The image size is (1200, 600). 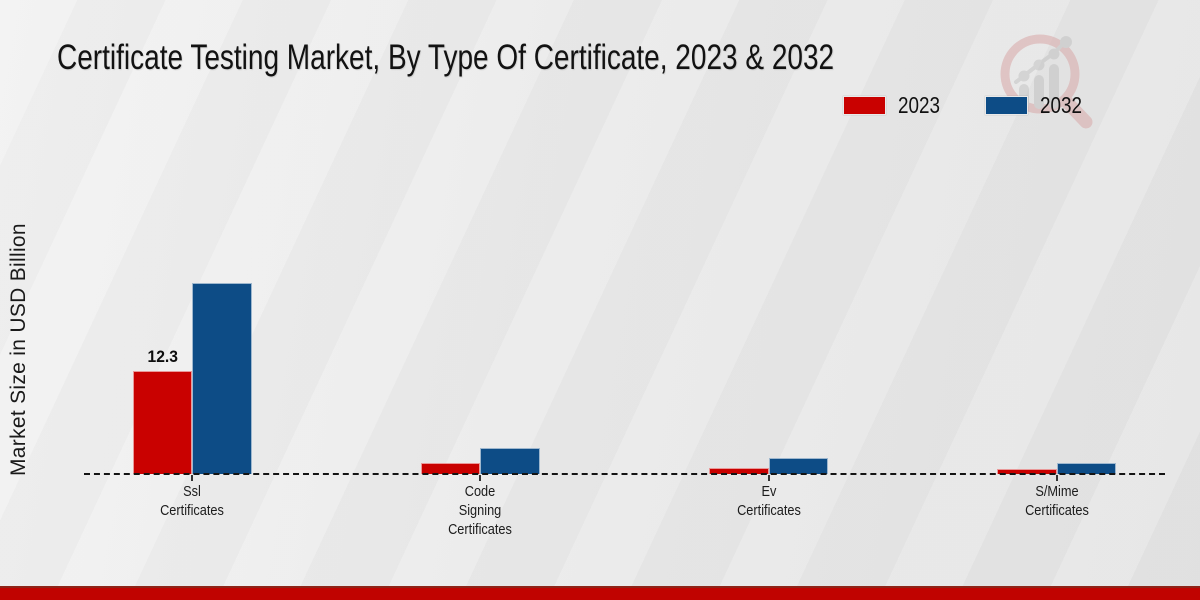 What do you see at coordinates (1056, 501) in the screenshot?
I see `x-axis-category-label: S/Mime Certificates` at bounding box center [1056, 501].